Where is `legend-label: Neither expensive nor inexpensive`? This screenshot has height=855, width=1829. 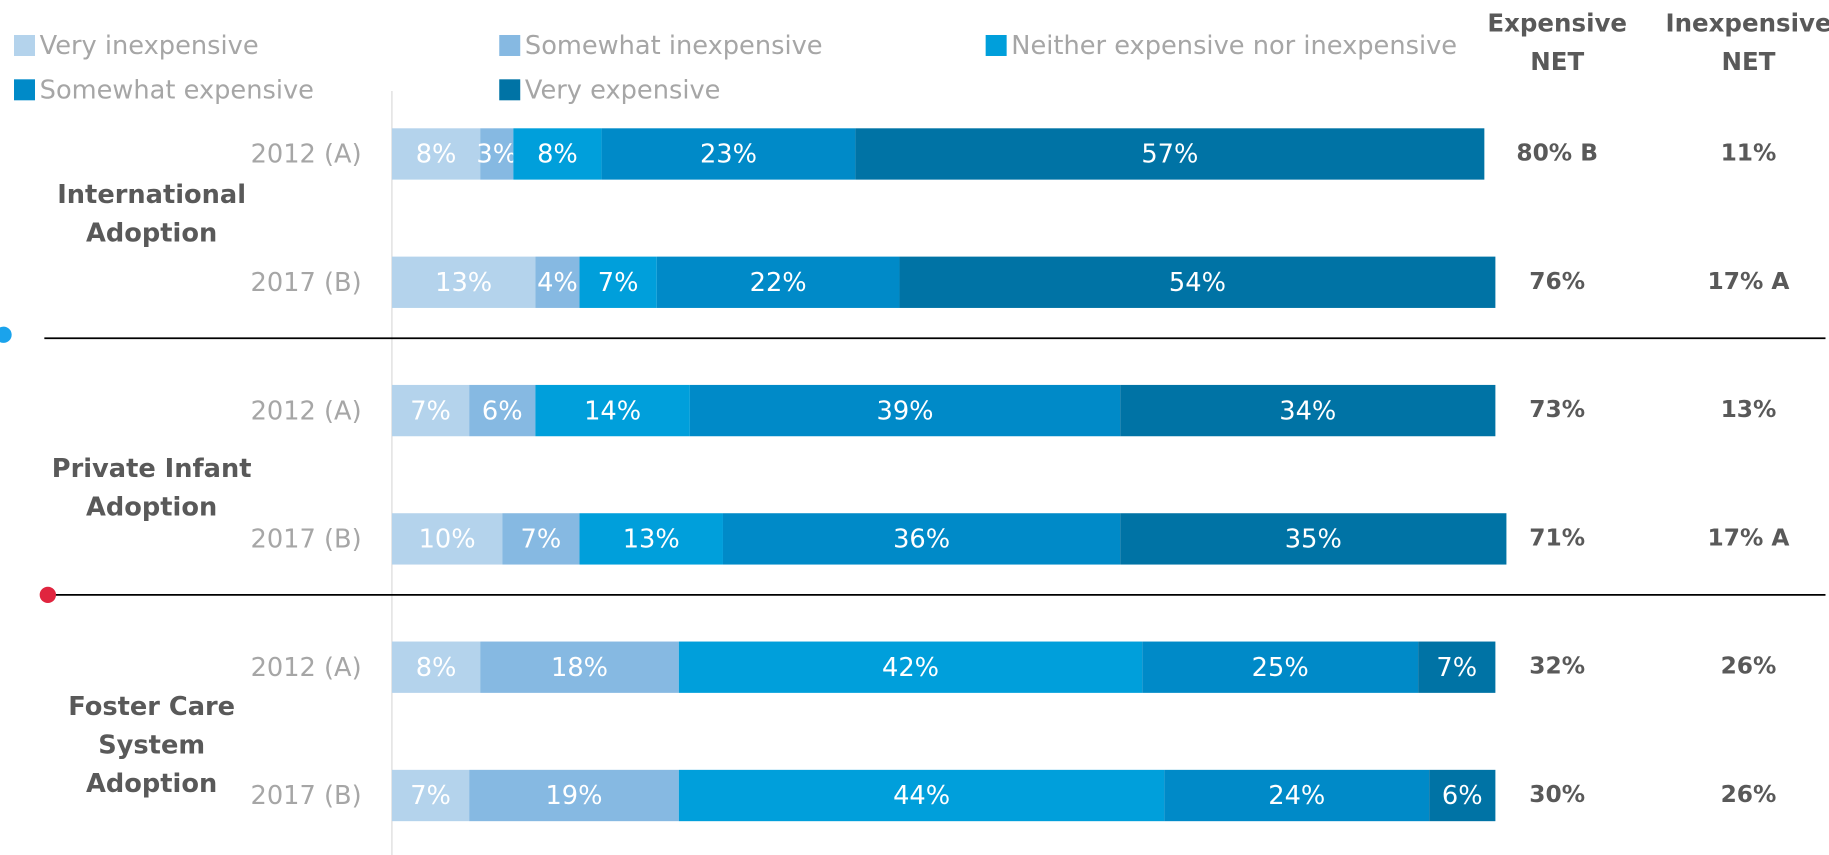 legend-label: Neither expensive nor inexpensive is located at coordinates (1234, 46).